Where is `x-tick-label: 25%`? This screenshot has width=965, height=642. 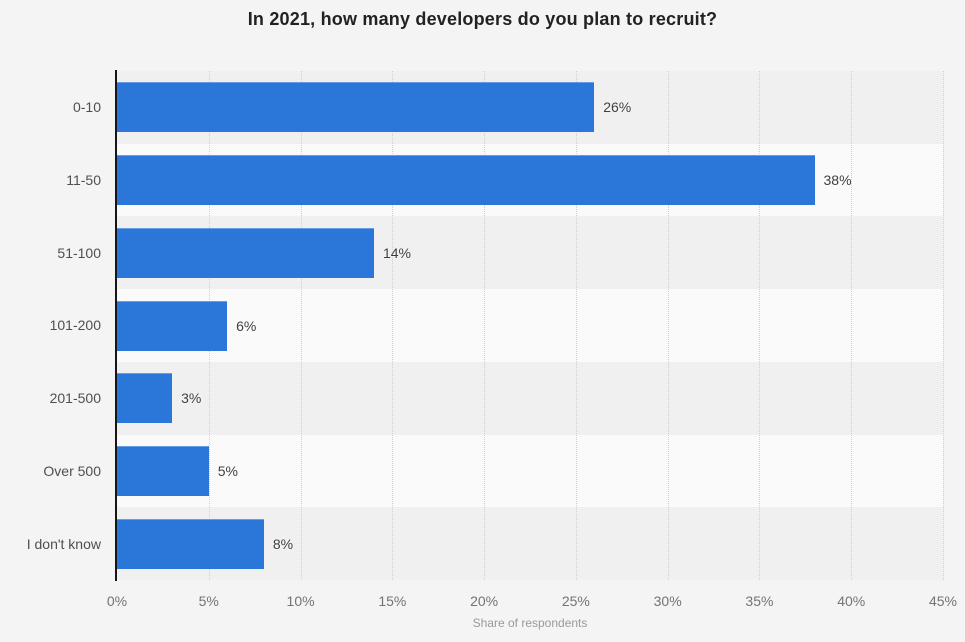 x-tick-label: 25% is located at coordinates (575, 601).